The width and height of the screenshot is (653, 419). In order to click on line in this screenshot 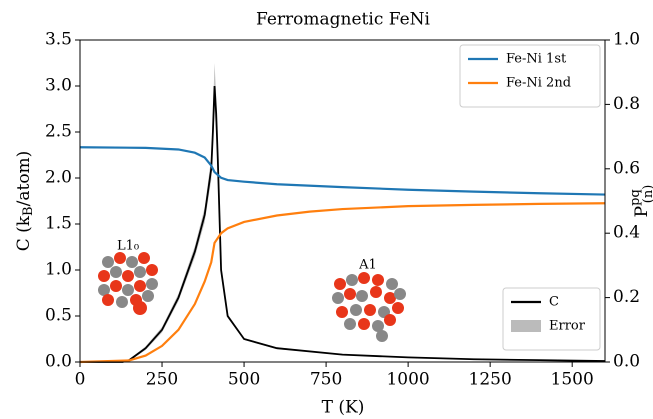, I will do `click(342, 171)`.